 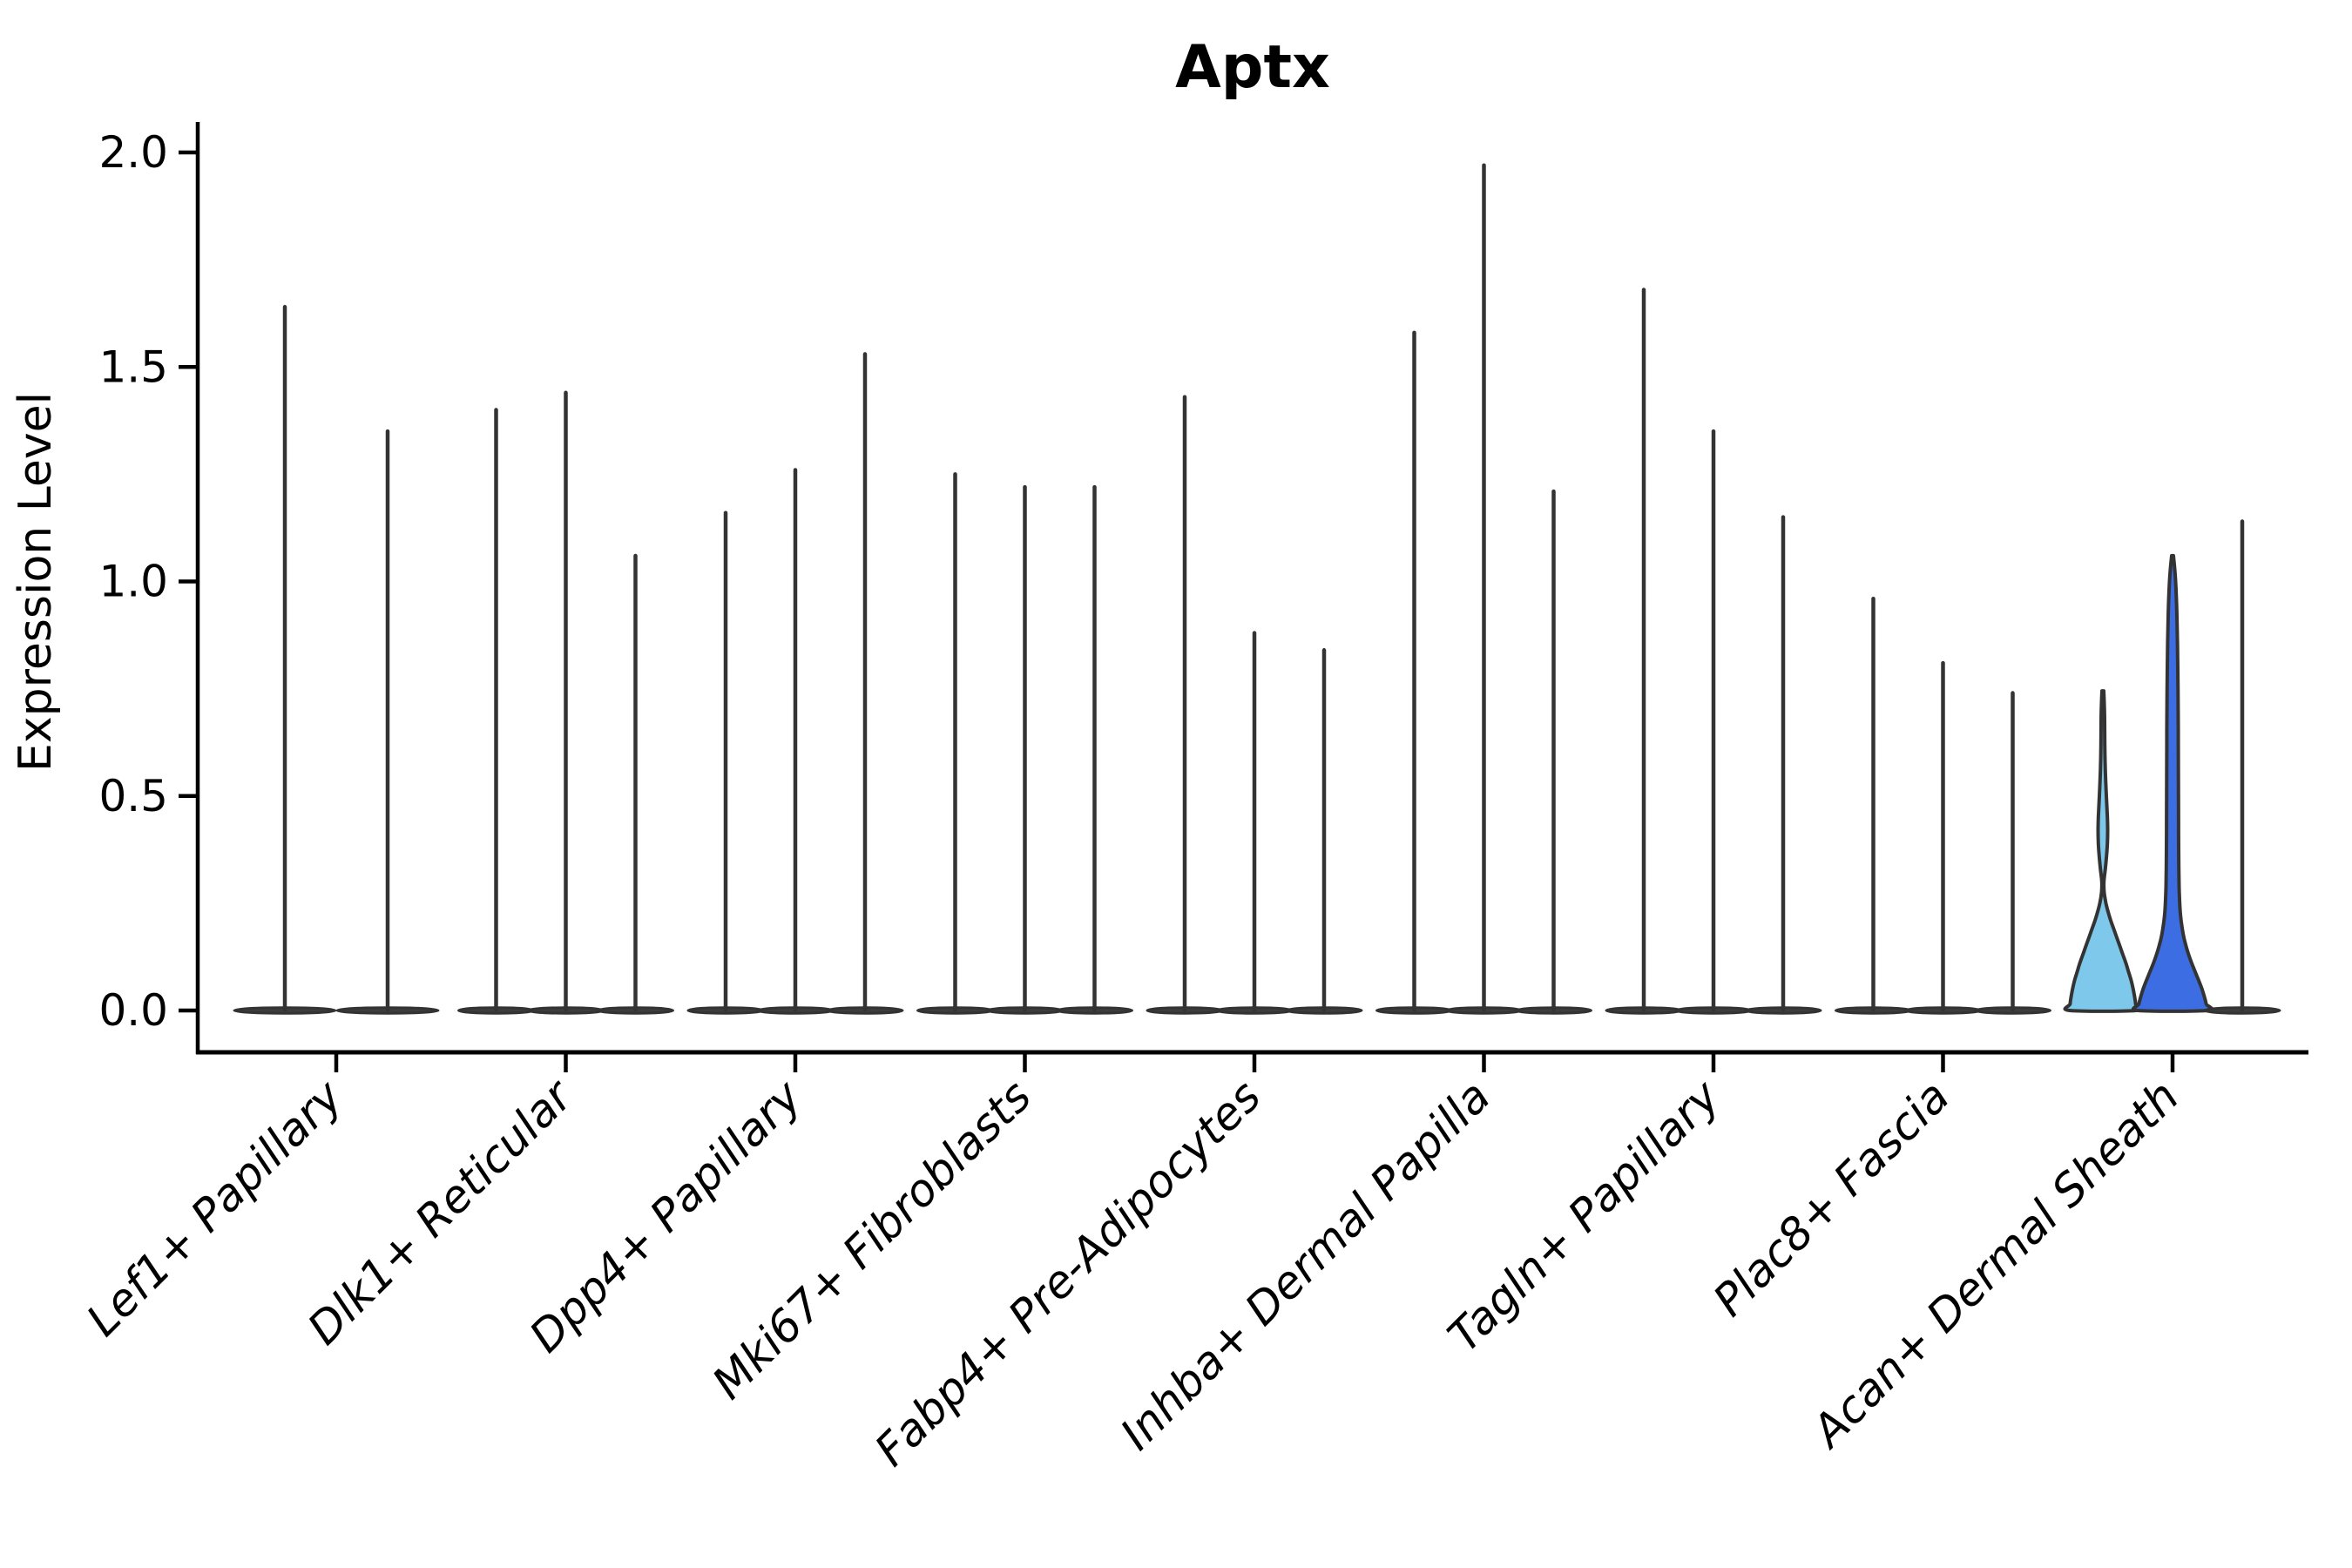 I want to click on x-tick-label: Inhba+ Dermal Papilla, so click(x=1306, y=1265).